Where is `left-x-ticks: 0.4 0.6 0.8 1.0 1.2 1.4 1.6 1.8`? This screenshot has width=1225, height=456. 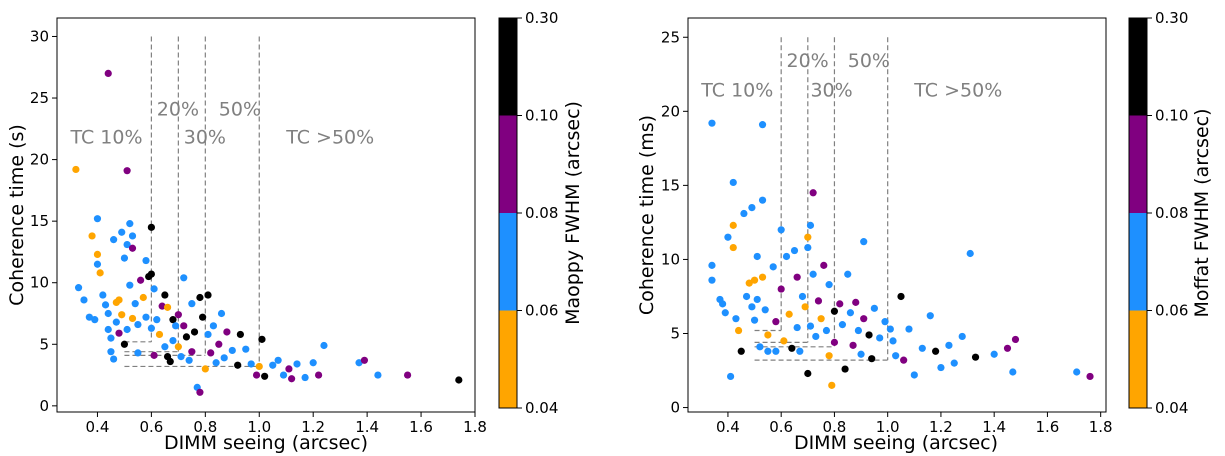
left-x-ticks: 0.4 0.6 0.8 1.0 1.2 1.4 1.6 1.8 is located at coordinates (286, 424).